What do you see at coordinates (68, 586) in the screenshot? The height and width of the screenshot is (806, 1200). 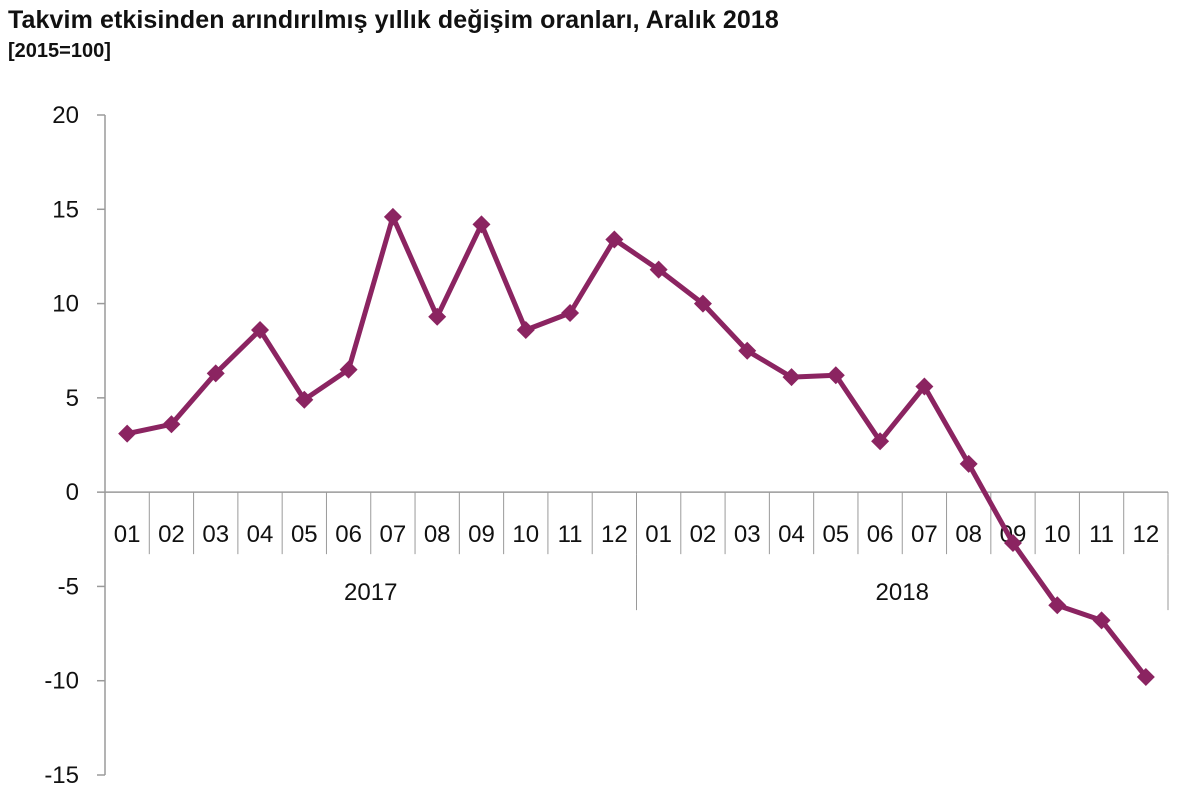 I see `y-tick-label: -5` at bounding box center [68, 586].